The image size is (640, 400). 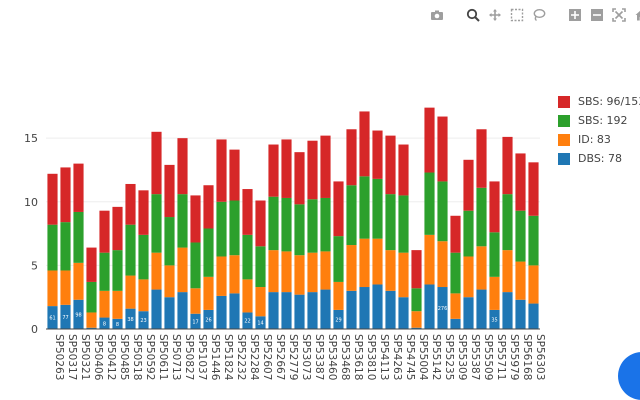 I want to click on legend-item-sbs192: SBS: 192, so click(x=599, y=120).